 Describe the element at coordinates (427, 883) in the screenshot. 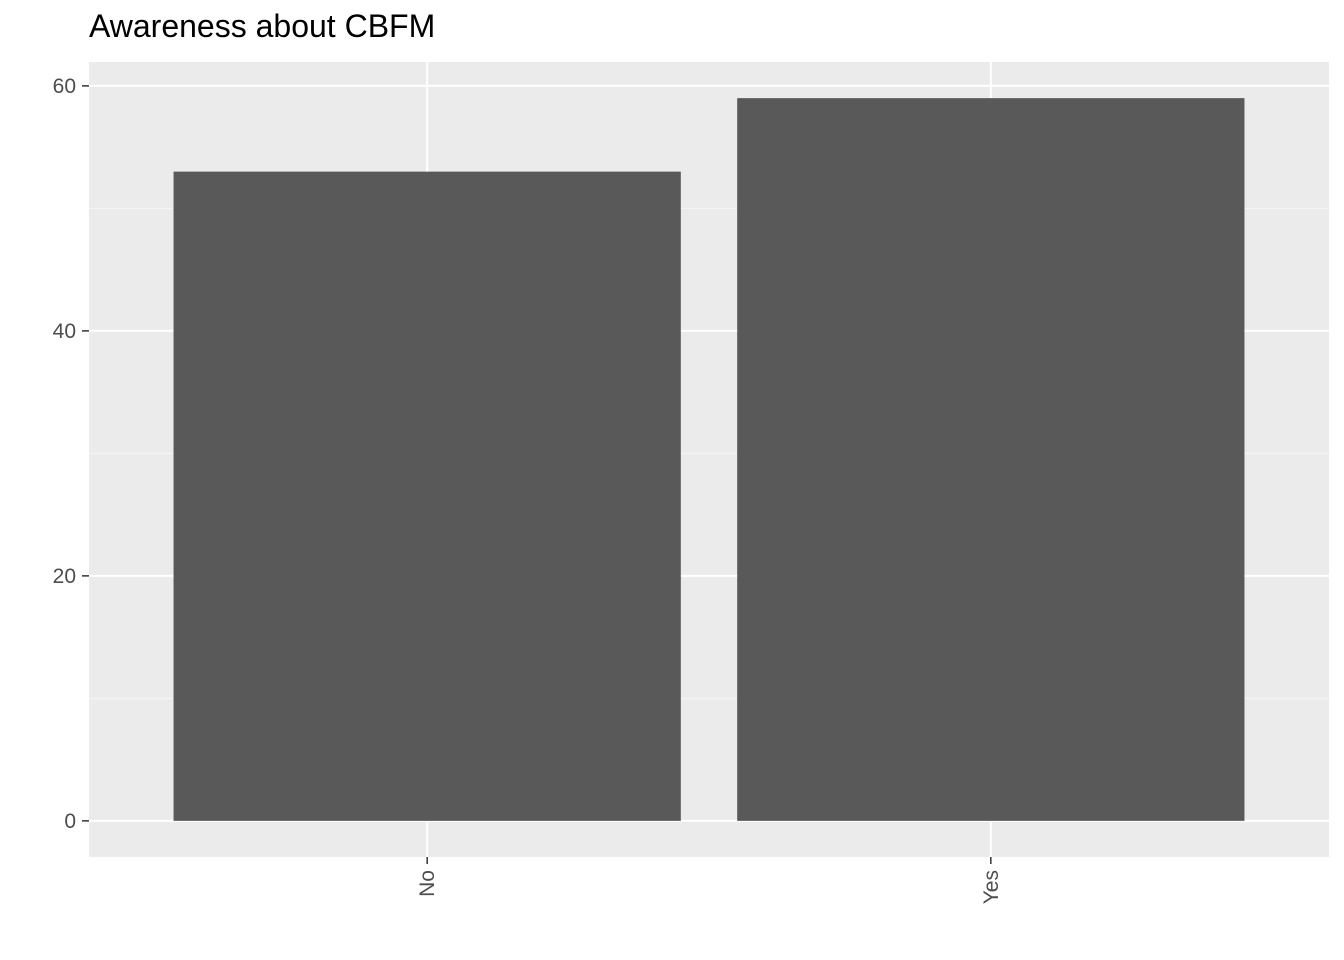

I see `x-tick-label: No` at that location.